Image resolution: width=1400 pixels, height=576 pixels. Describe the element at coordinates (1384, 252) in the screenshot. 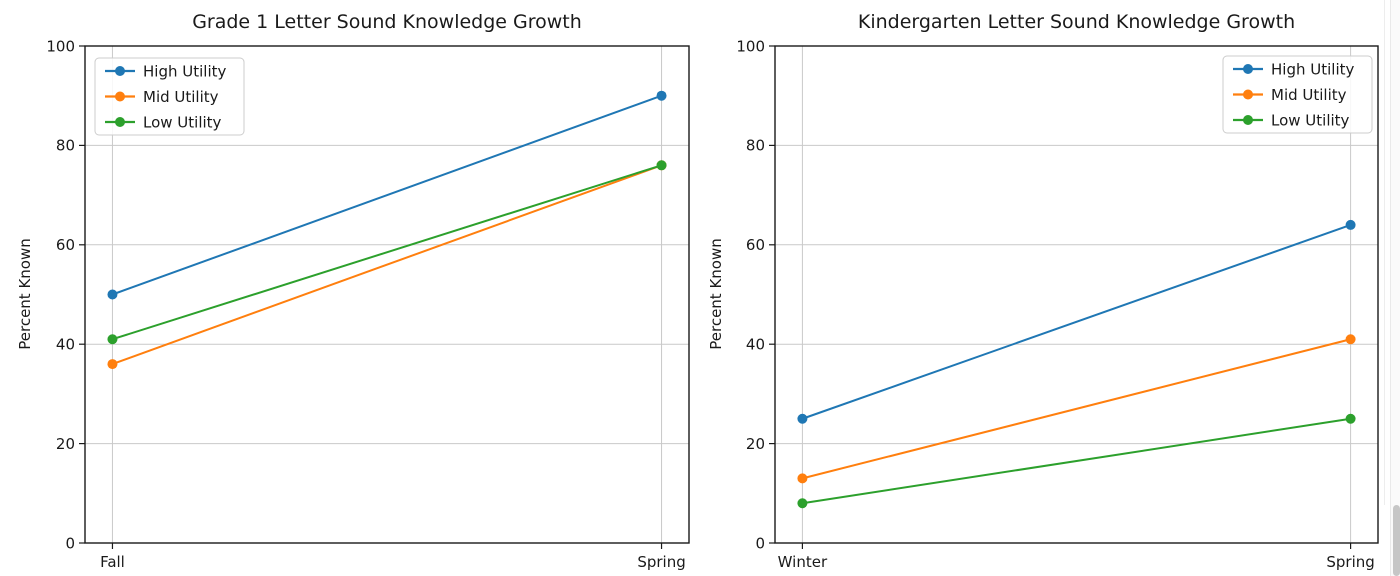

I see `content-edge-divider` at that location.